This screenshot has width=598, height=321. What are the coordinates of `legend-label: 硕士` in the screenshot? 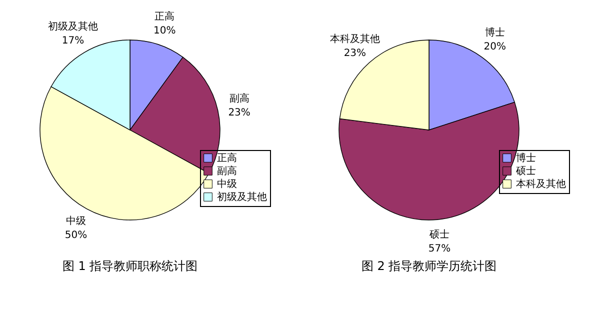 It's located at (525, 171).